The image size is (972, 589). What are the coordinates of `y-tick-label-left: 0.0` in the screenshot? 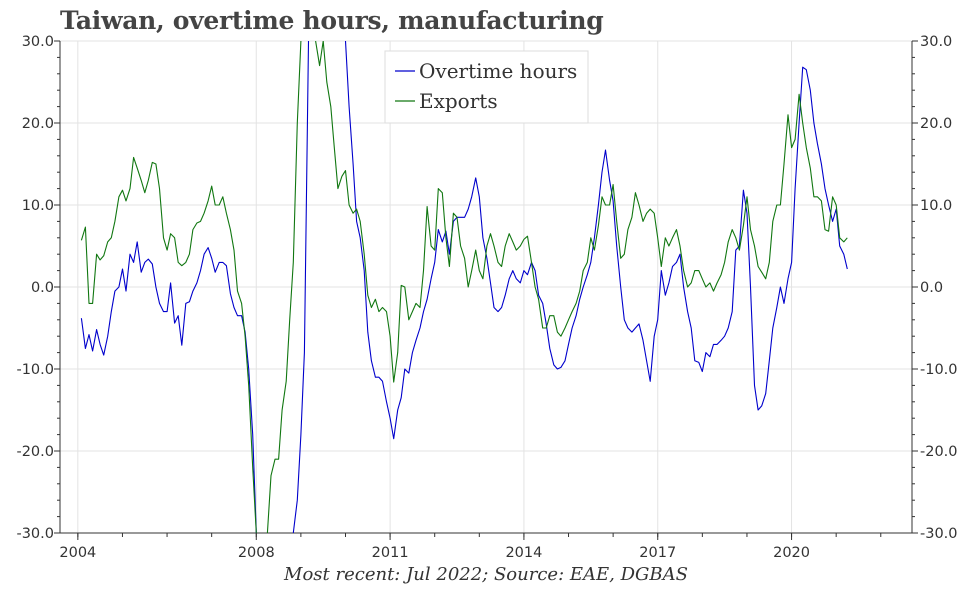 It's located at (42, 288).